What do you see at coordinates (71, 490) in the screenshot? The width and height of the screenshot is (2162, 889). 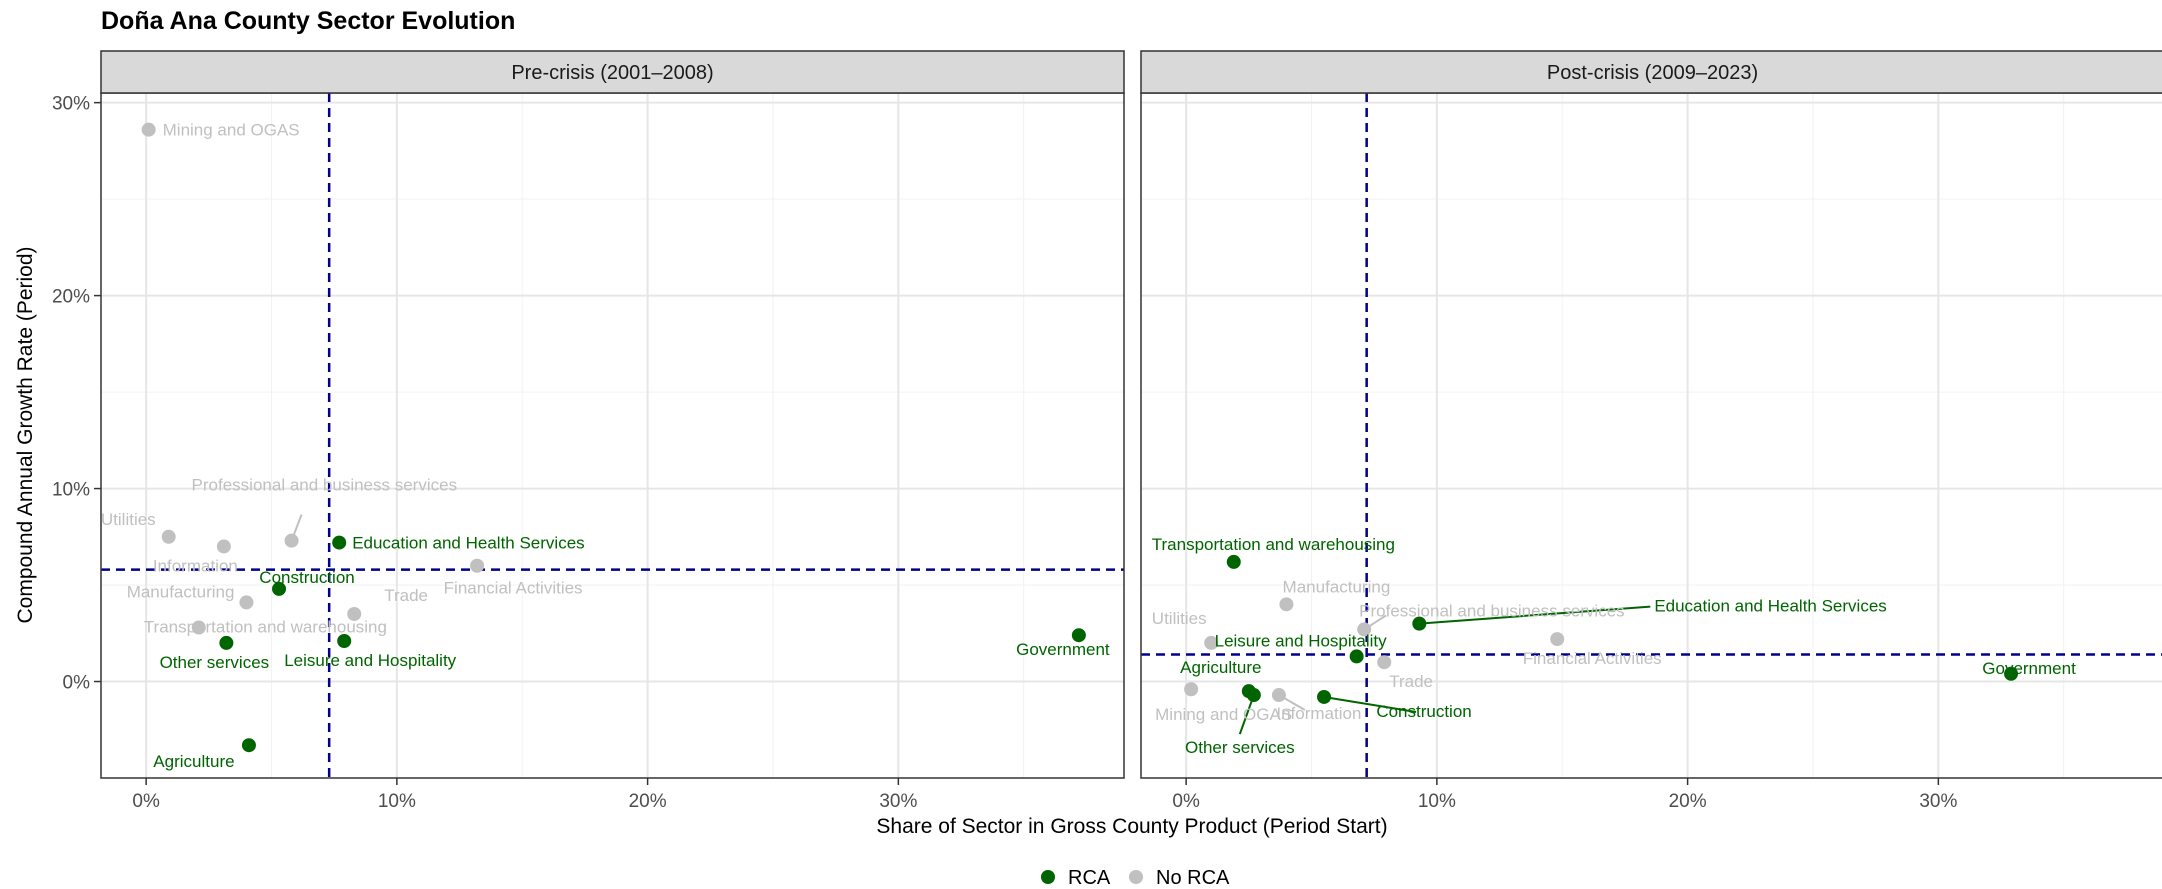 I see `y-tick-label: 10%` at bounding box center [71, 490].